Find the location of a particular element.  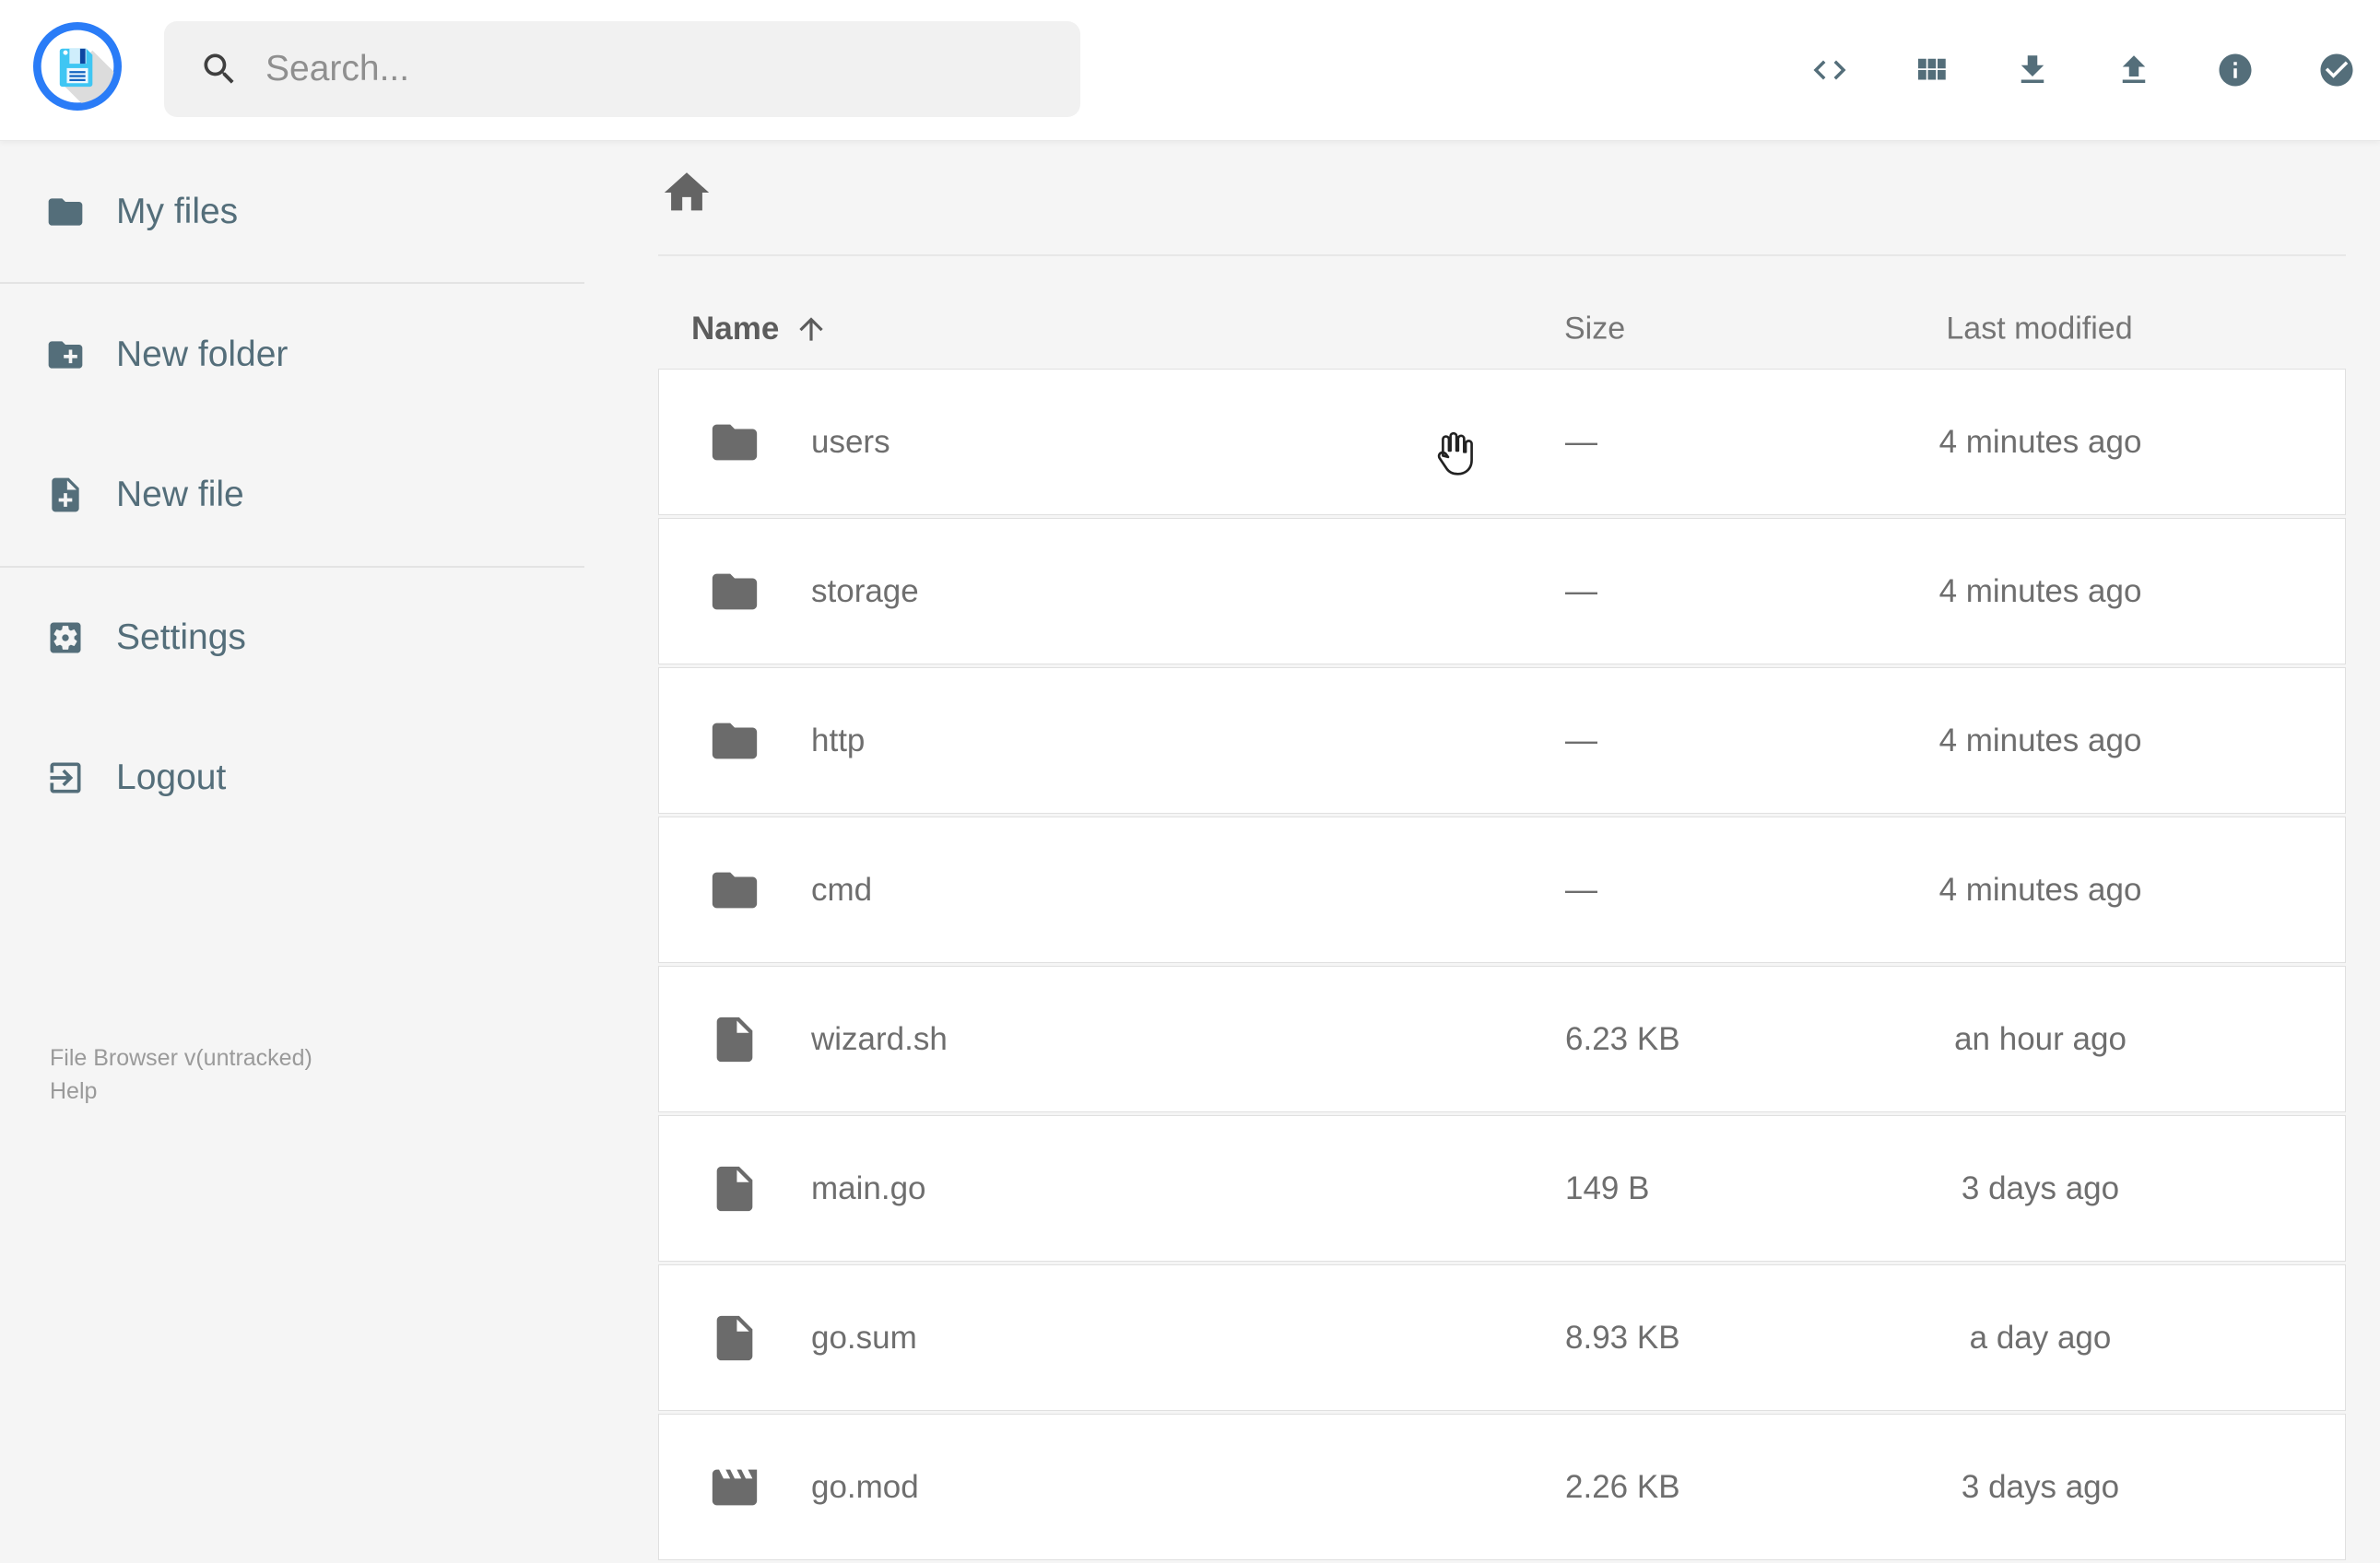

sidebar-item-label: My files is located at coordinates (177, 211).